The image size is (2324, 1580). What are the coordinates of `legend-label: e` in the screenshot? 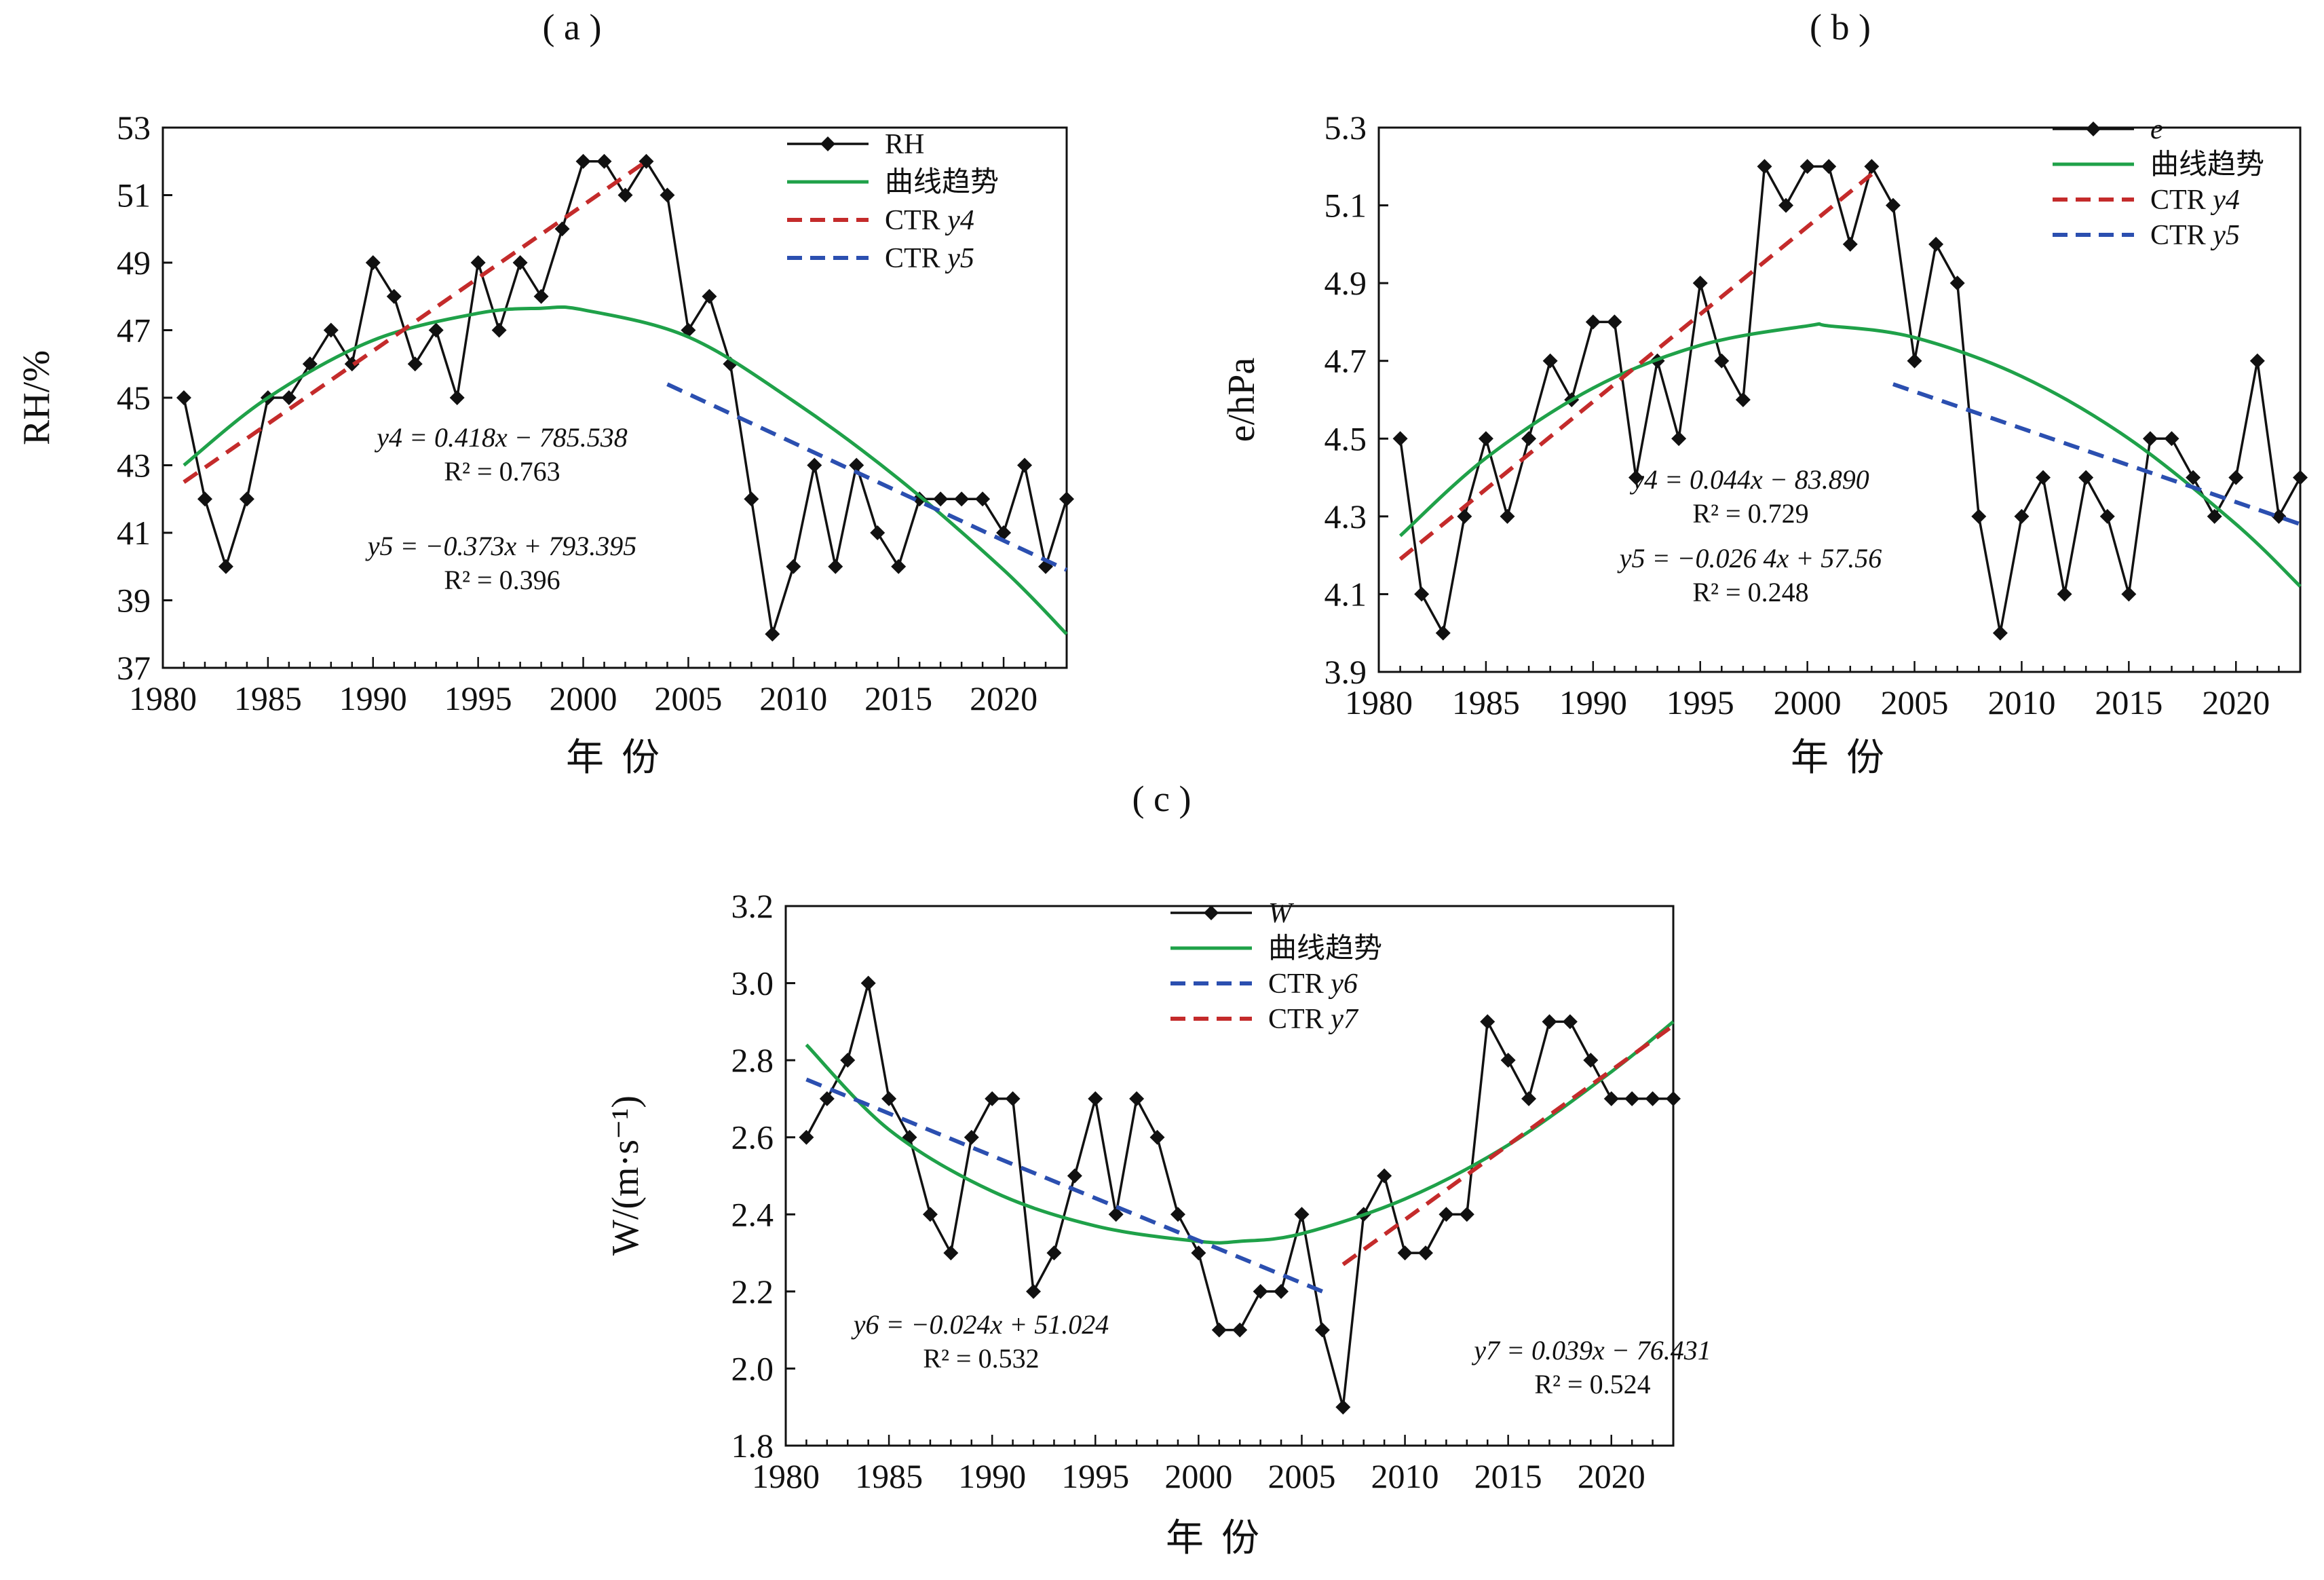 It's located at (2156, 130).